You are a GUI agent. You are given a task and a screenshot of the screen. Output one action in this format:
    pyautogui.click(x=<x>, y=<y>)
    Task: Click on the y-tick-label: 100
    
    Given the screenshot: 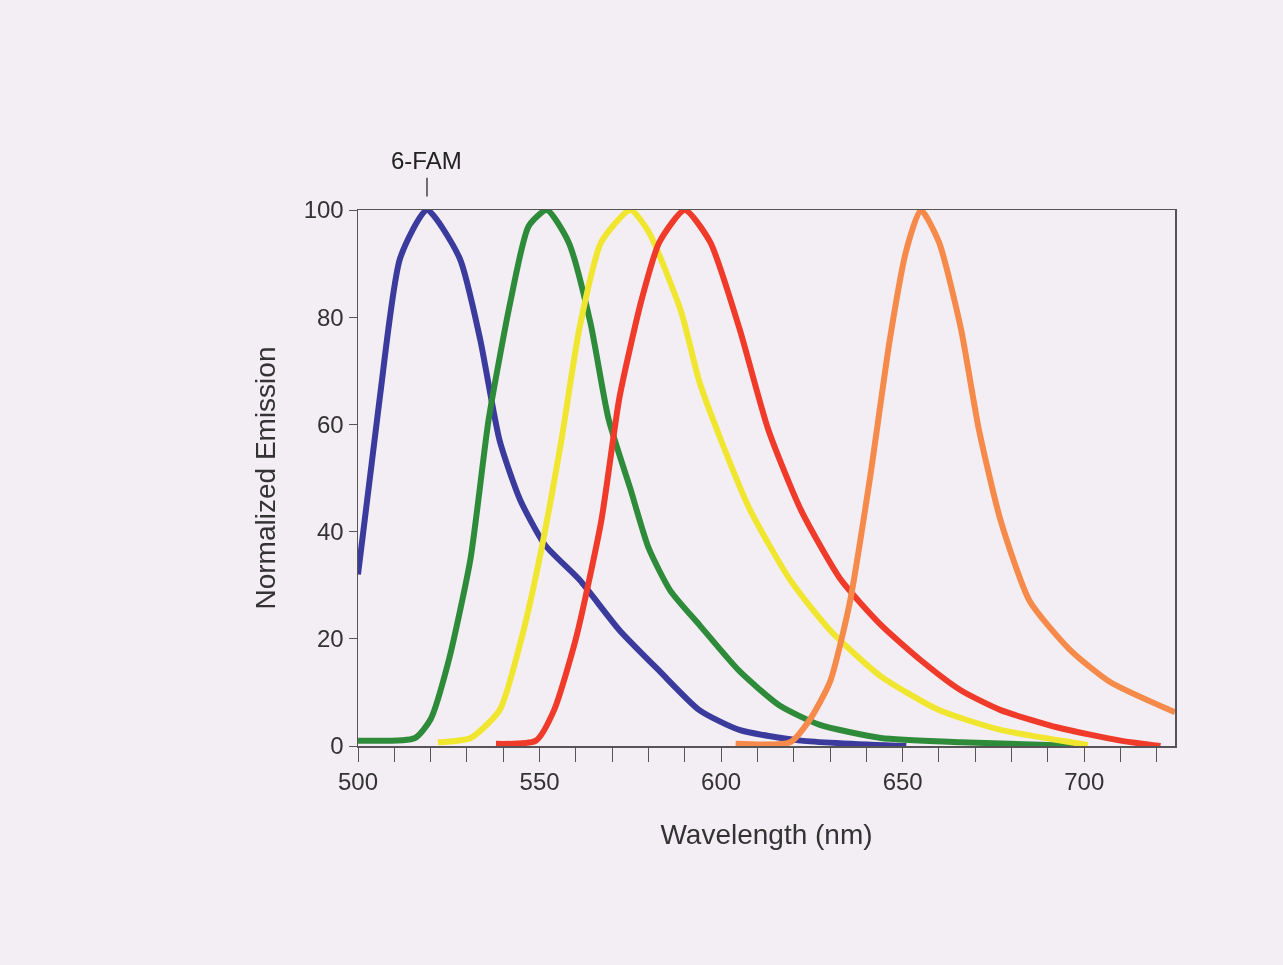 What is the action you would take?
    pyautogui.click(x=323, y=210)
    